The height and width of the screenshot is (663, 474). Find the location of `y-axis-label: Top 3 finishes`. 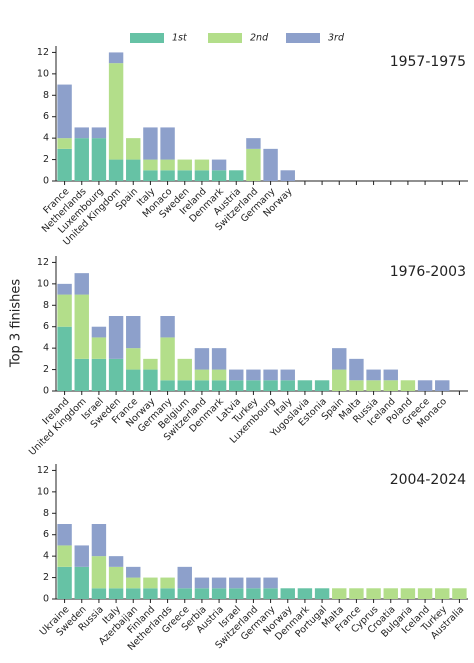

y-axis-label: Top 3 finishes is located at coordinates (16, 324).